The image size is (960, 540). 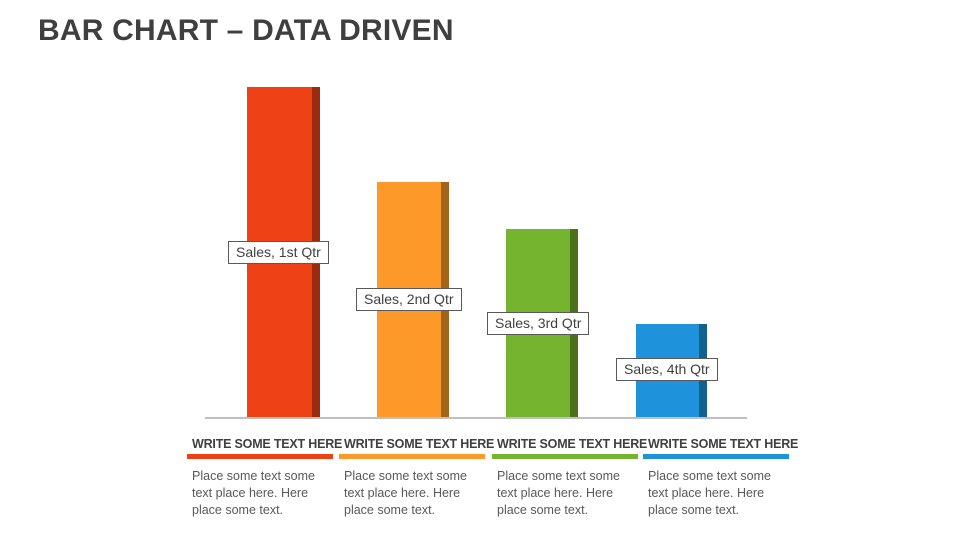 What do you see at coordinates (572, 444) in the screenshot?
I see `column-3-heading: WRITE SOME TEXT HERE` at bounding box center [572, 444].